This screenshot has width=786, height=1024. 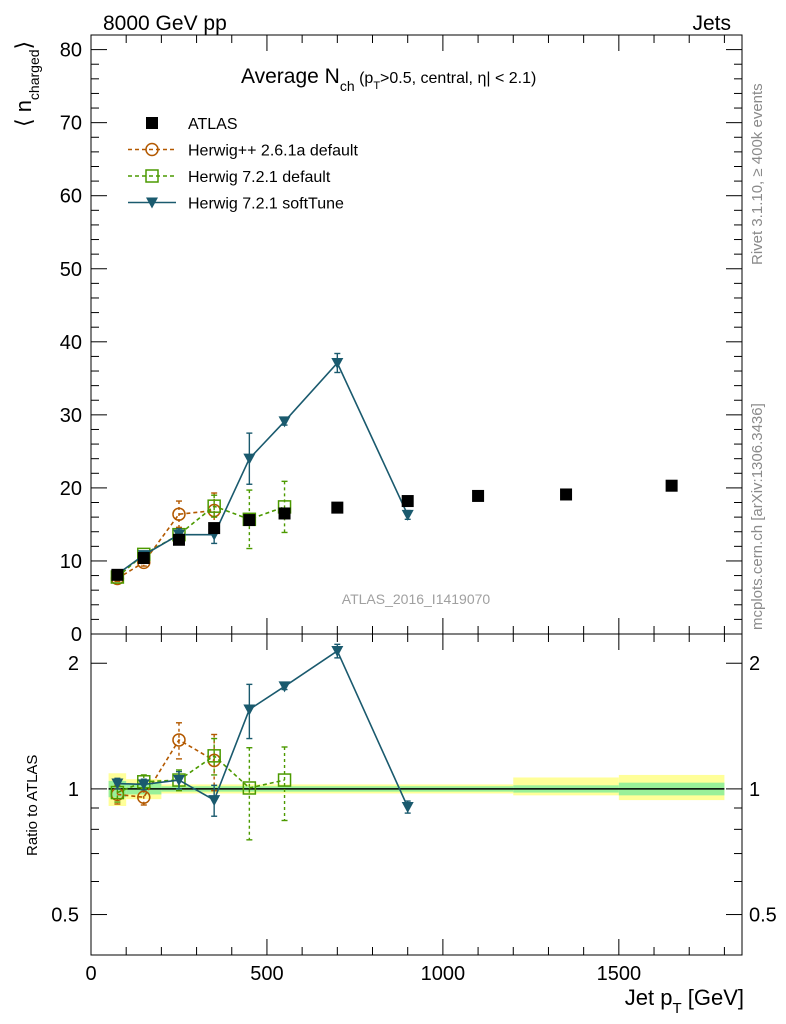 What do you see at coordinates (71, 343) in the screenshot?
I see `y-tick-label: 40` at bounding box center [71, 343].